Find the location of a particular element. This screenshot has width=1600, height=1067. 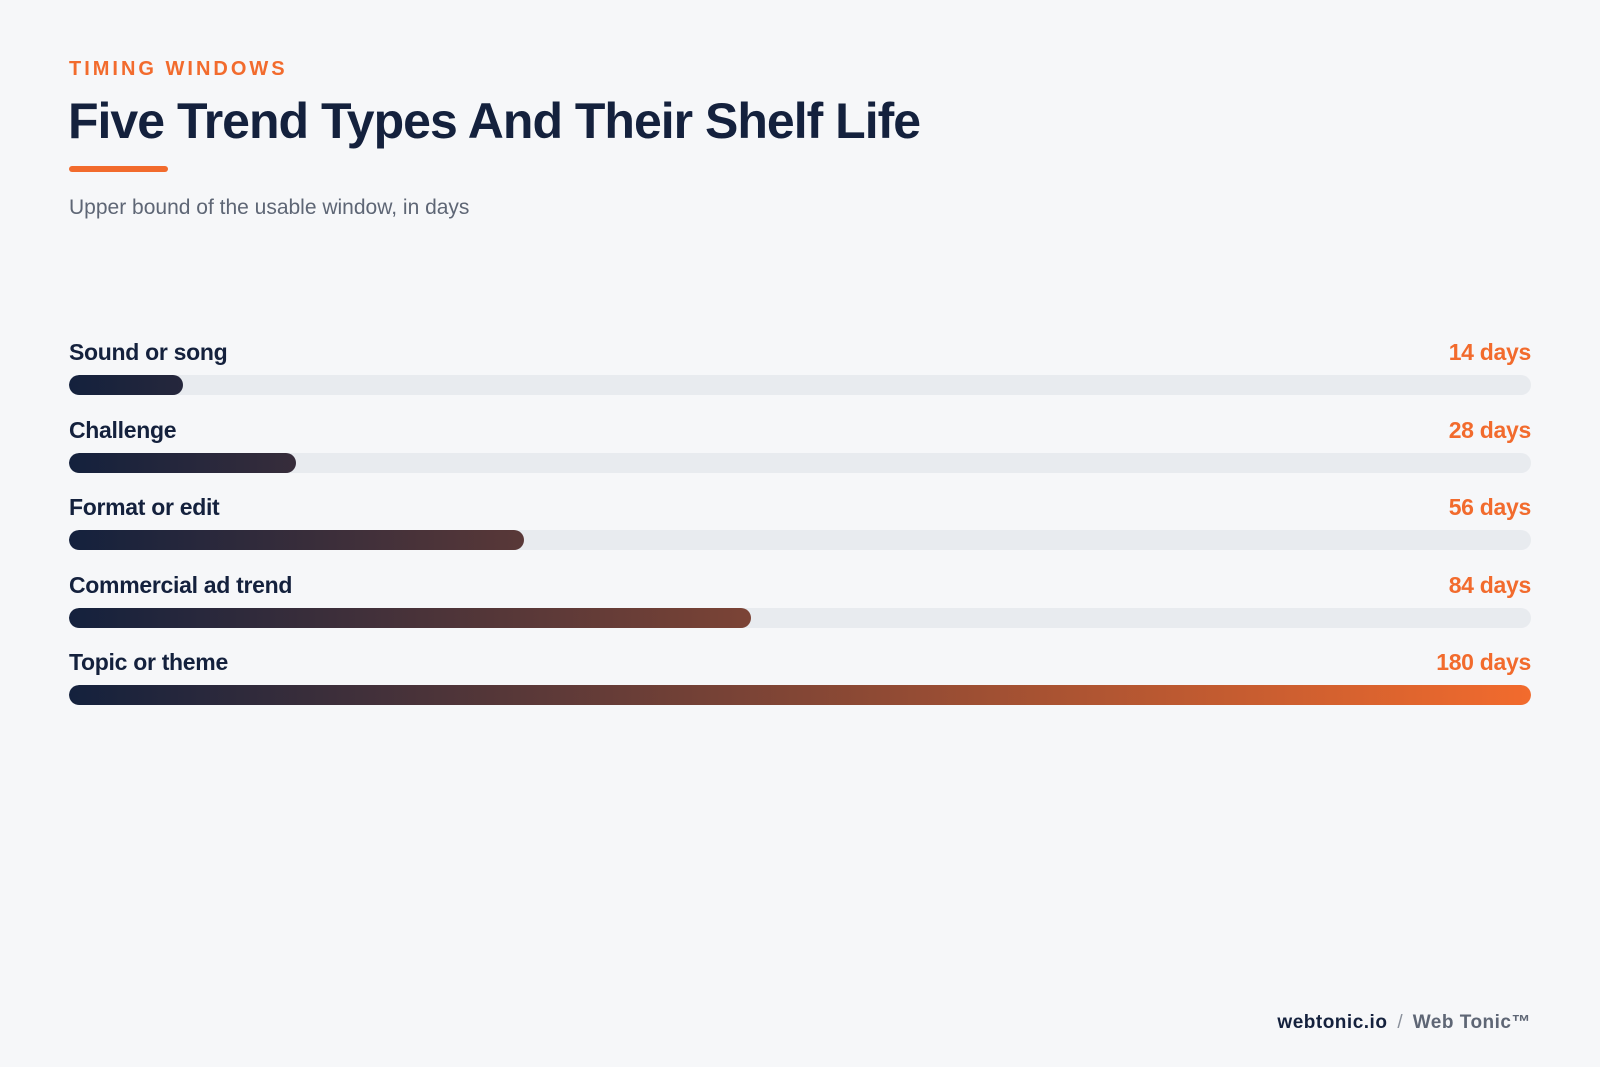

eyebrow-label: TIMING WINDOWS is located at coordinates (178, 69).